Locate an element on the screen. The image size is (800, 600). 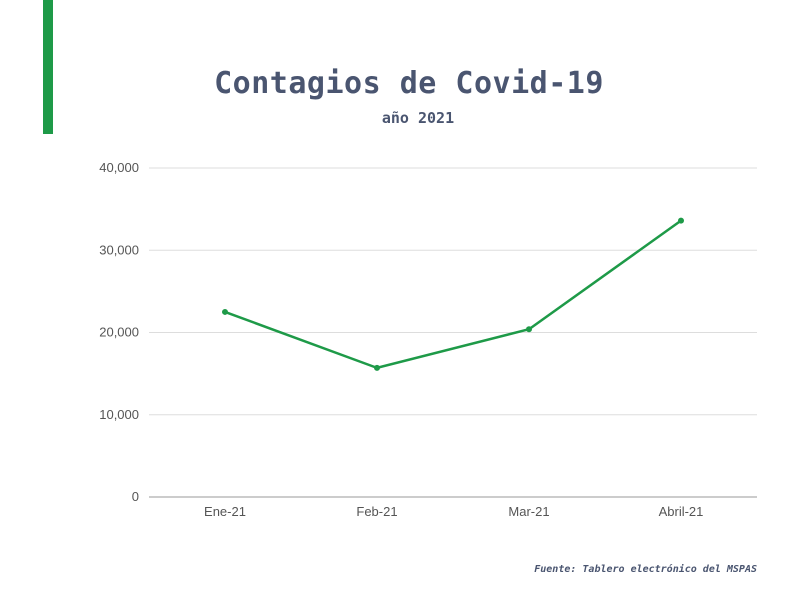
y-tick-label: 10,000 is located at coordinates (119, 414).